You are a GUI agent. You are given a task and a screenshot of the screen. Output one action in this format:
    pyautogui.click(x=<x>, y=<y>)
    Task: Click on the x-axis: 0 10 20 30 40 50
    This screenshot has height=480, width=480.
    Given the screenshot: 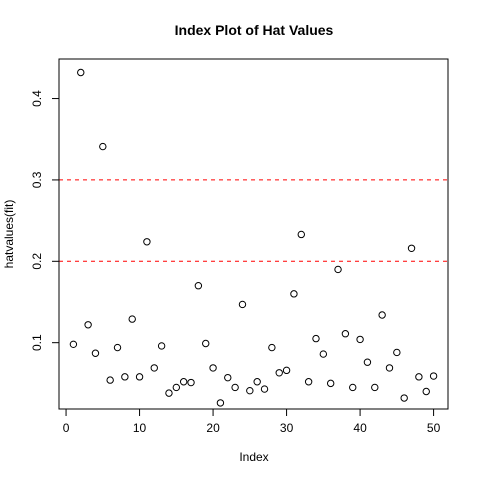 What is the action you would take?
    pyautogui.click(x=252, y=421)
    